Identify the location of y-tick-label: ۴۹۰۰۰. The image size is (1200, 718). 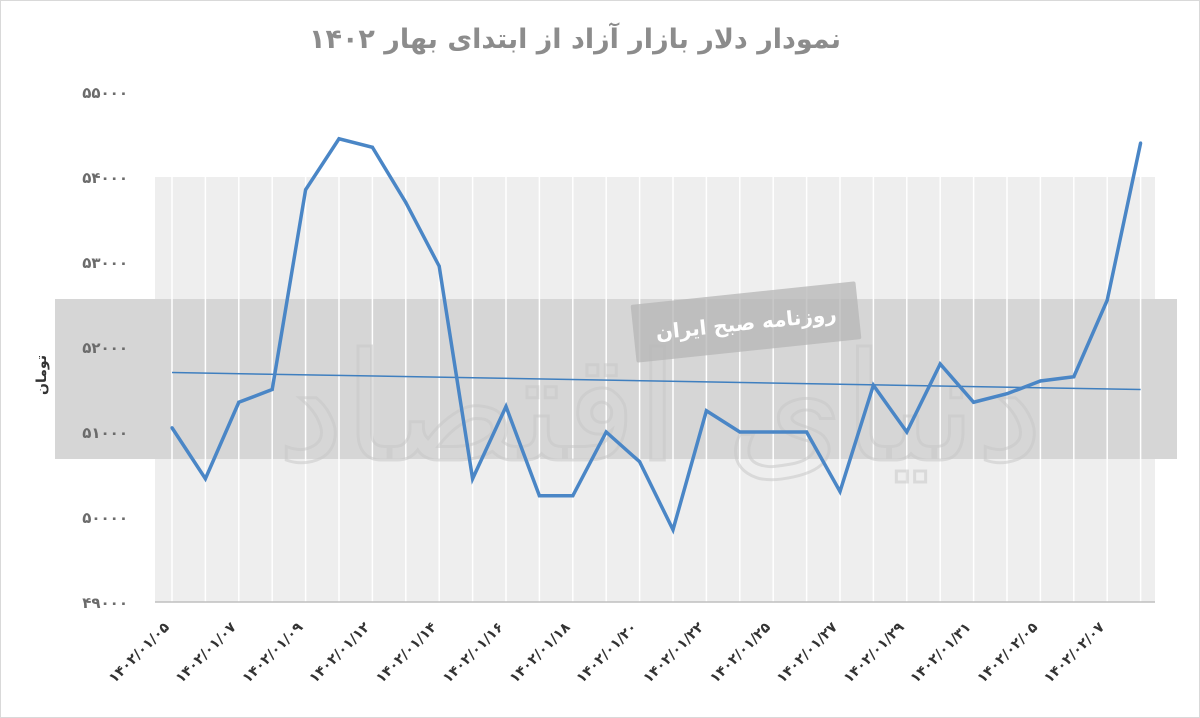
(105, 603).